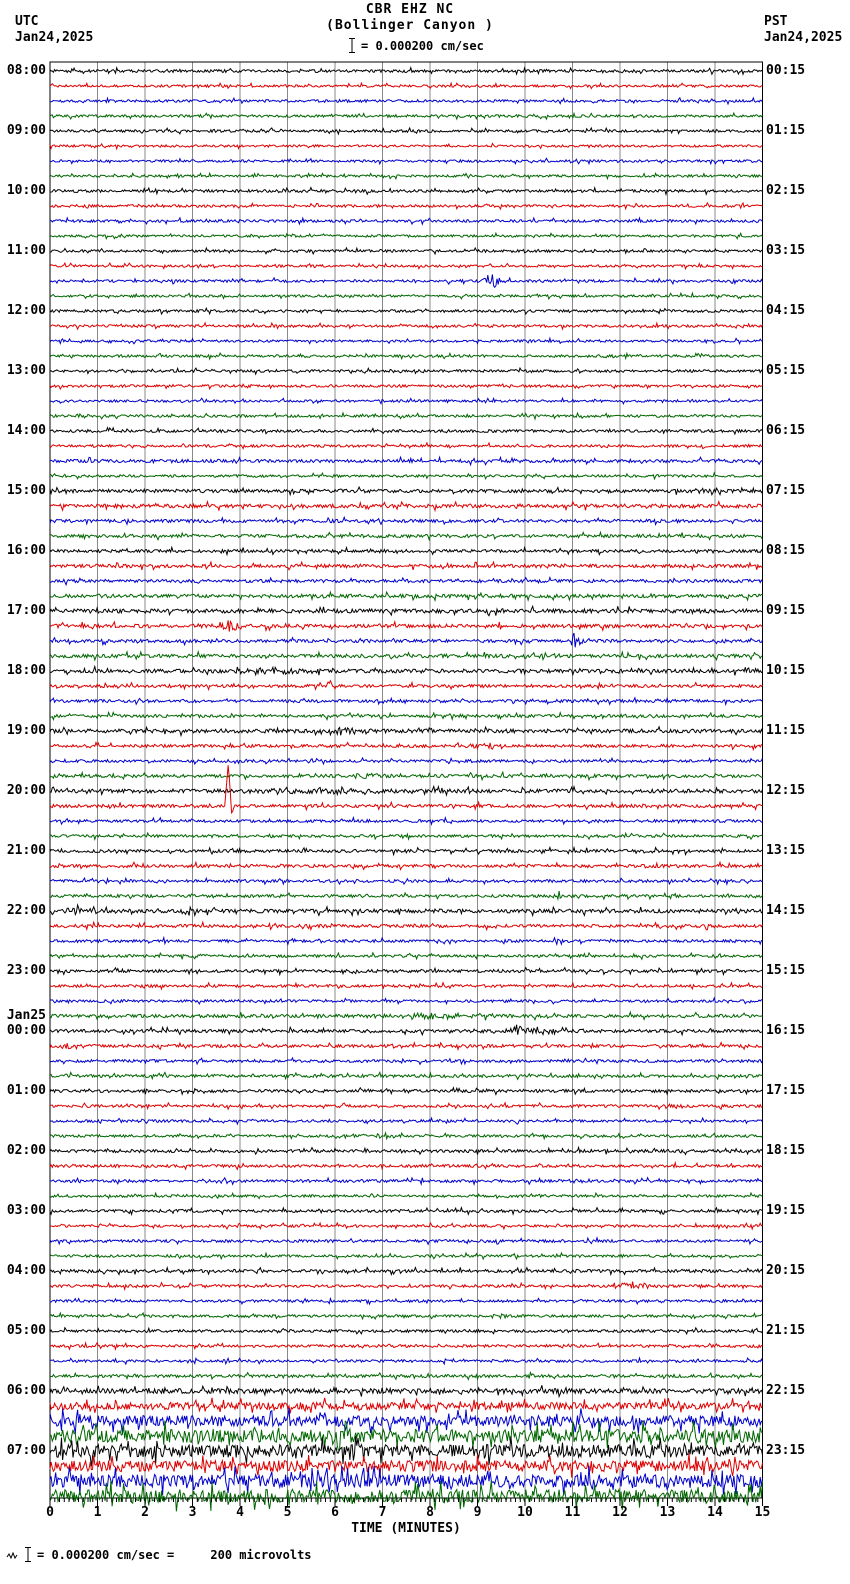 The image size is (850, 1584). What do you see at coordinates (786, 250) in the screenshot?
I see `pst-hour-label: 03:15` at bounding box center [786, 250].